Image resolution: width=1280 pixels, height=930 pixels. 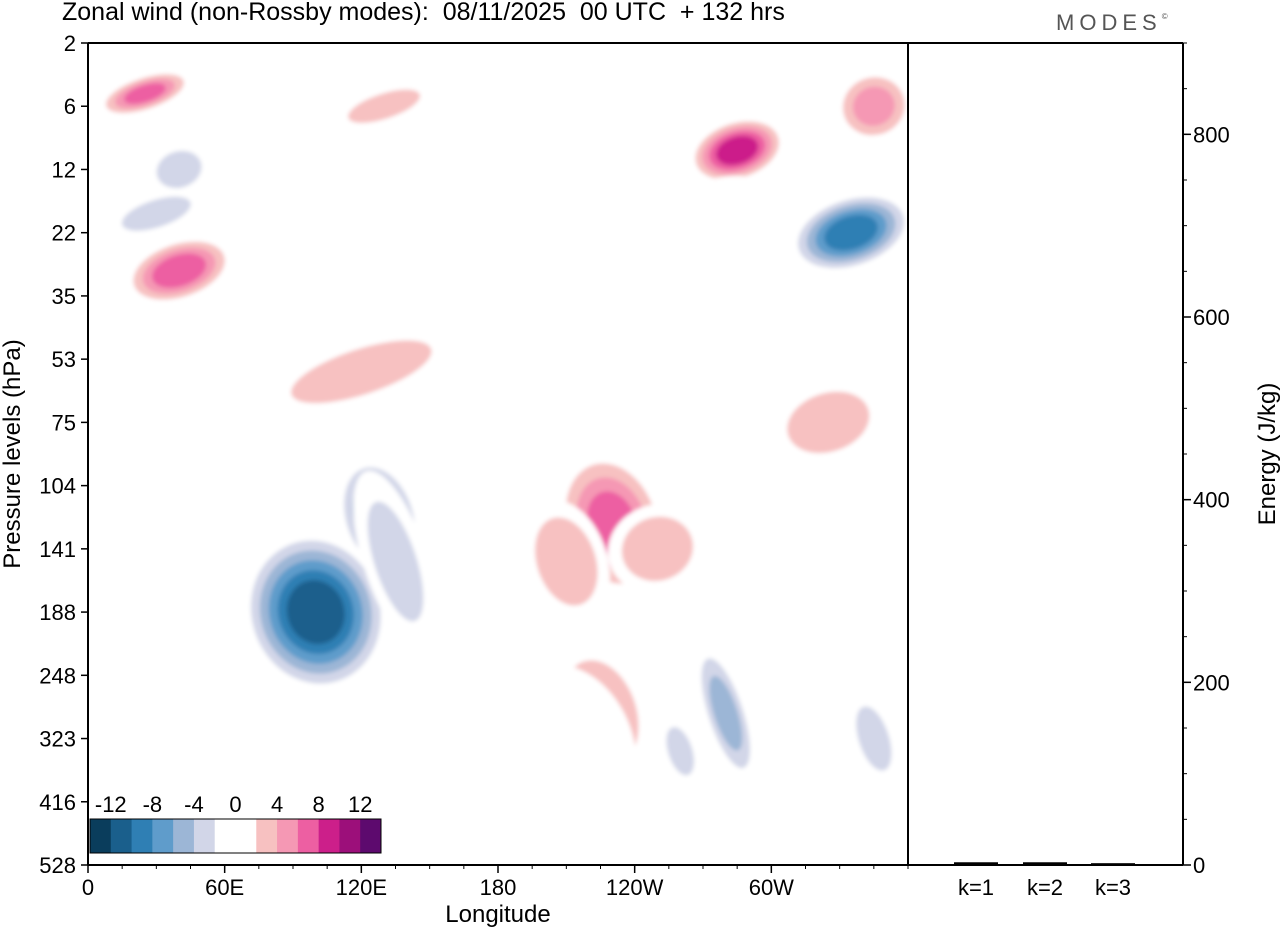 What do you see at coordinates (224, 887) in the screenshot?
I see `x-tick-label: 60E` at bounding box center [224, 887].